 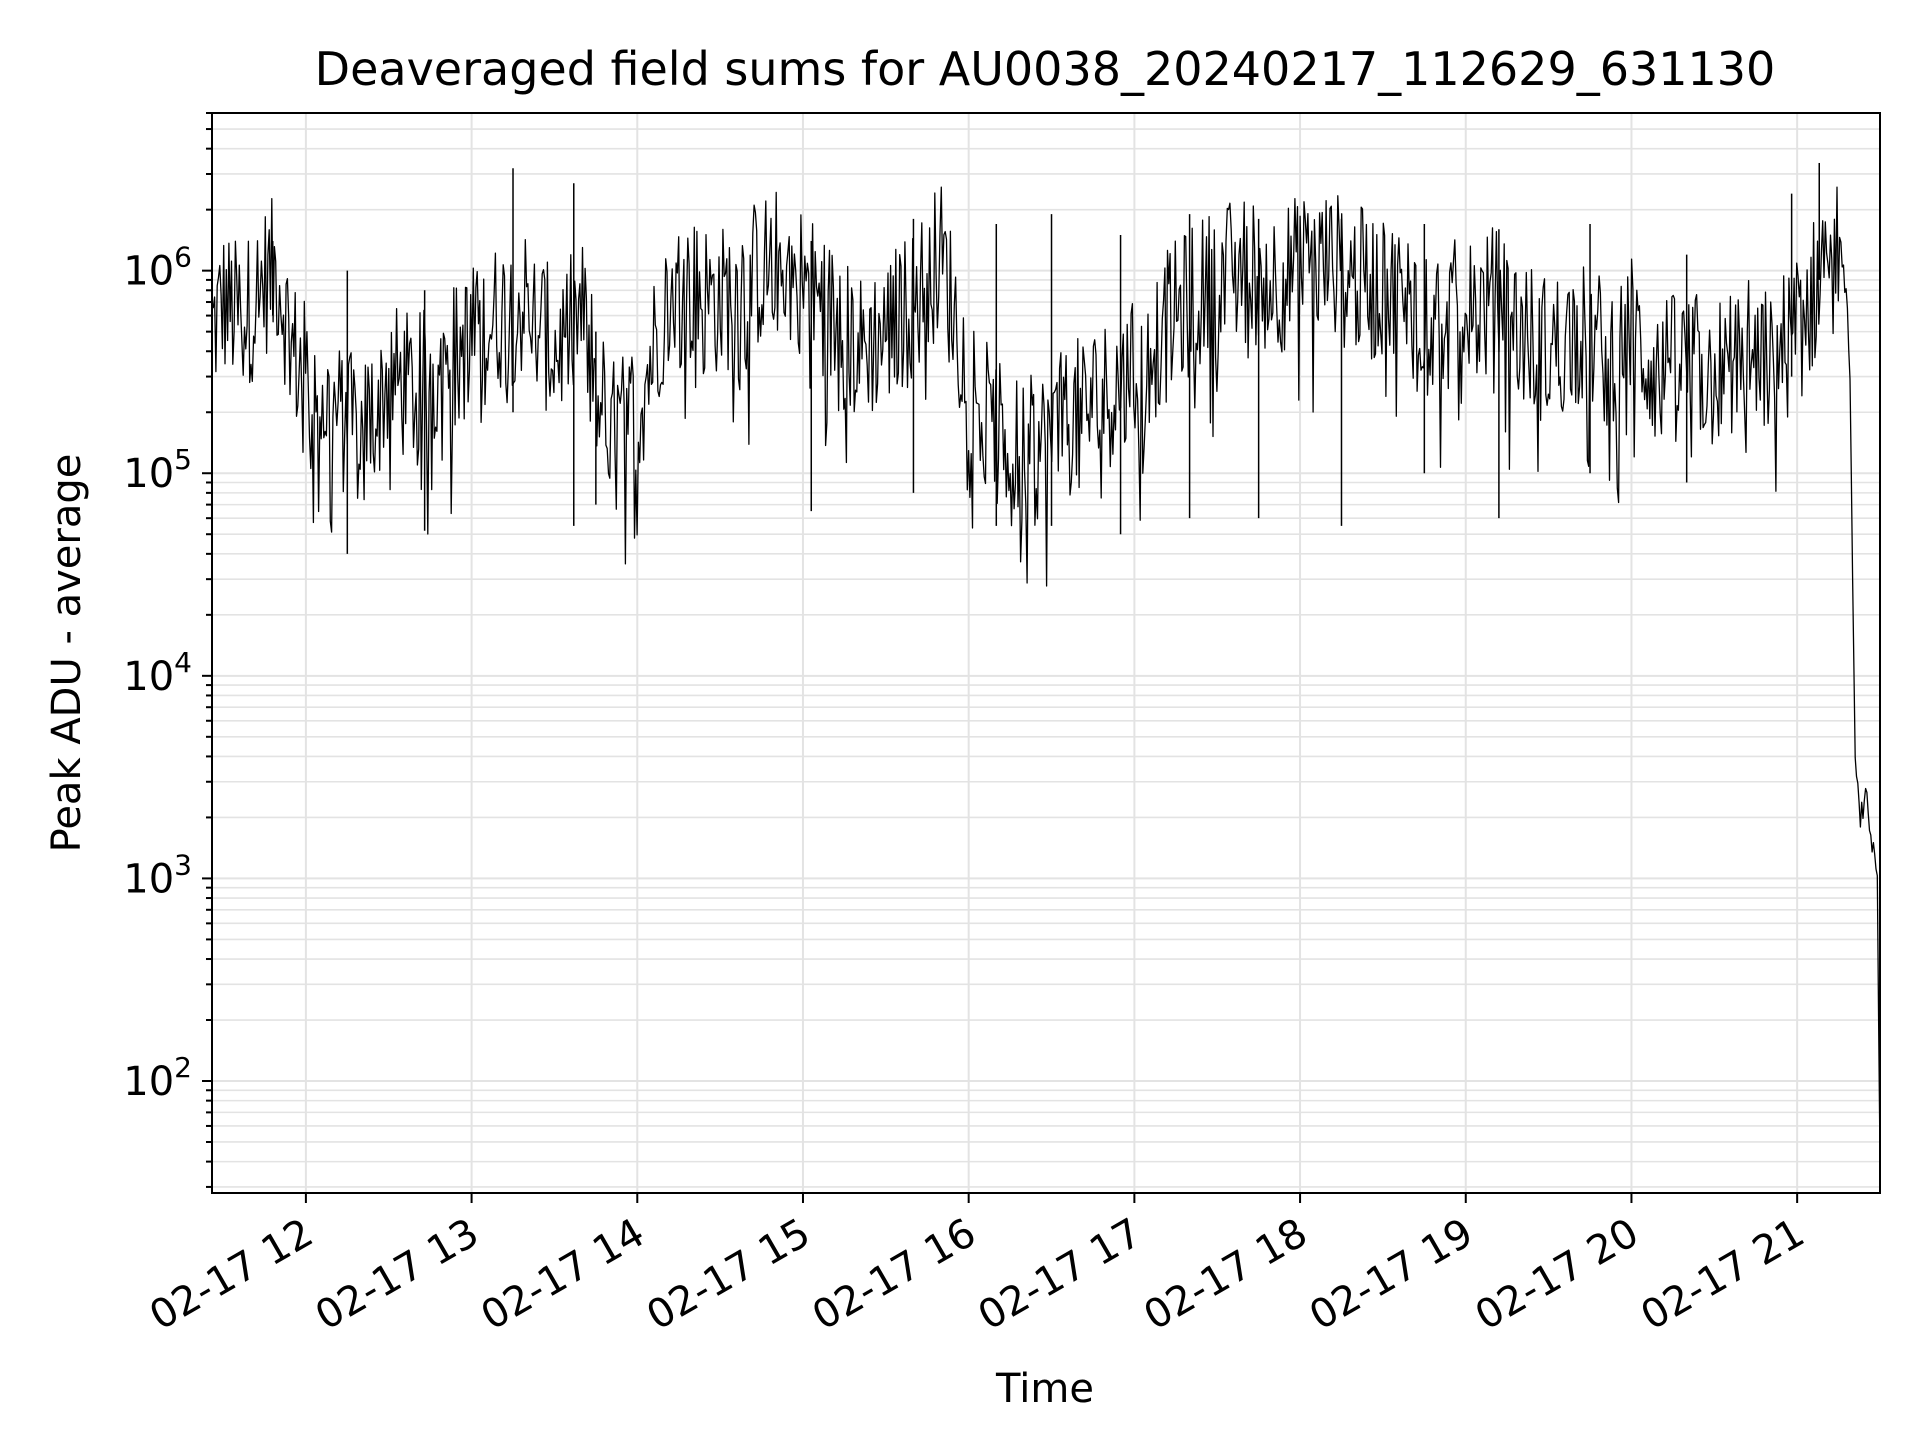 I want to click on y-tick-exponent: 4, so click(x=183, y=662).